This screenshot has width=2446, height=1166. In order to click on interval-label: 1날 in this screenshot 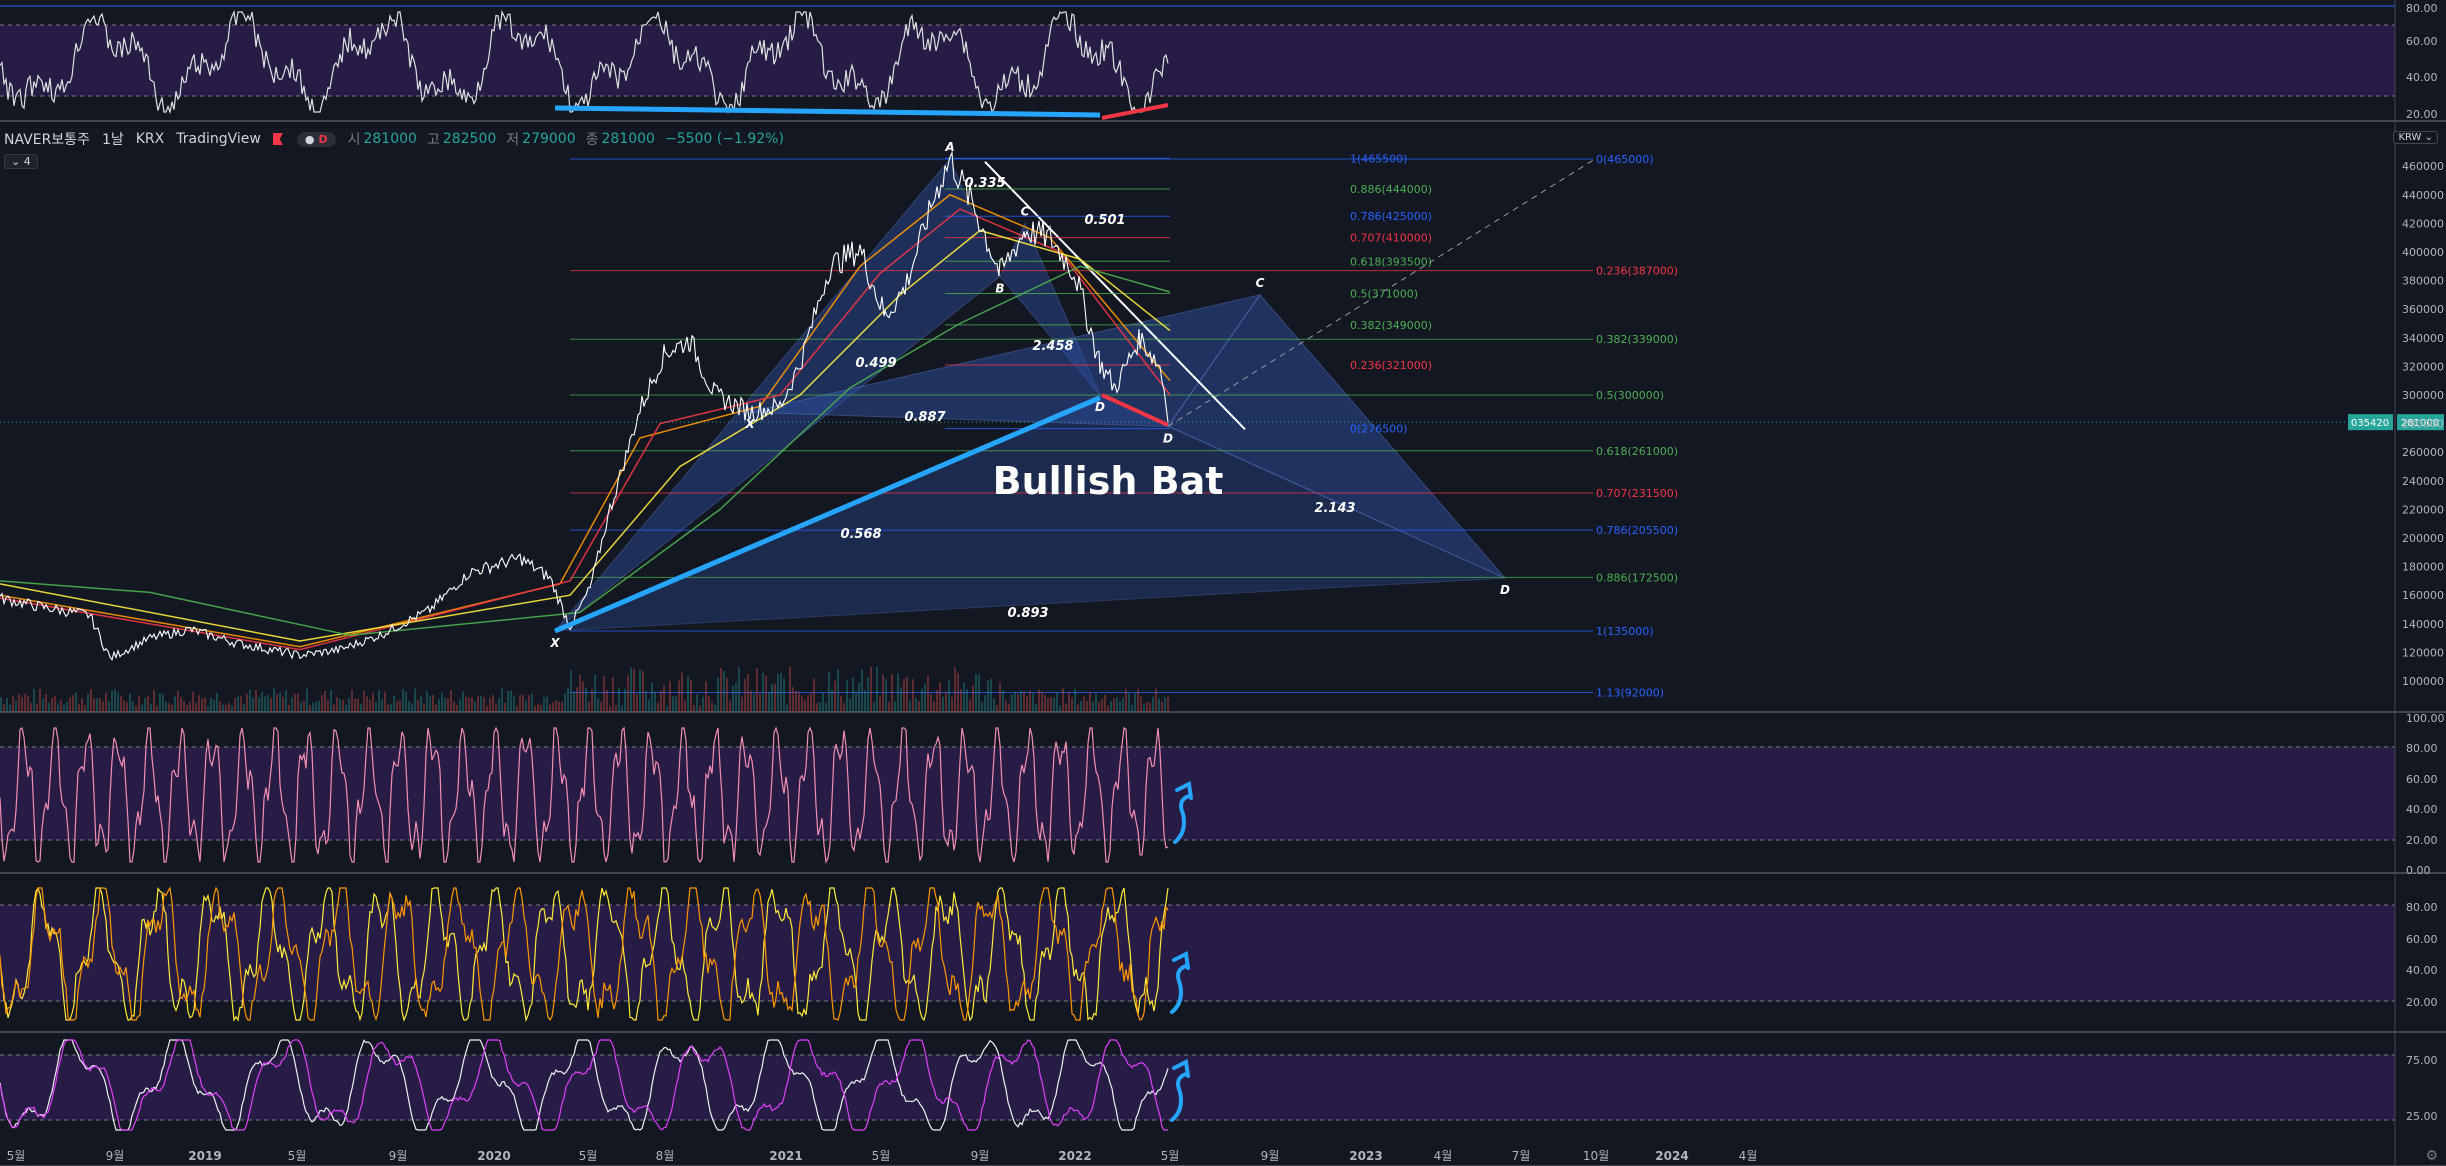, I will do `click(112, 140)`.